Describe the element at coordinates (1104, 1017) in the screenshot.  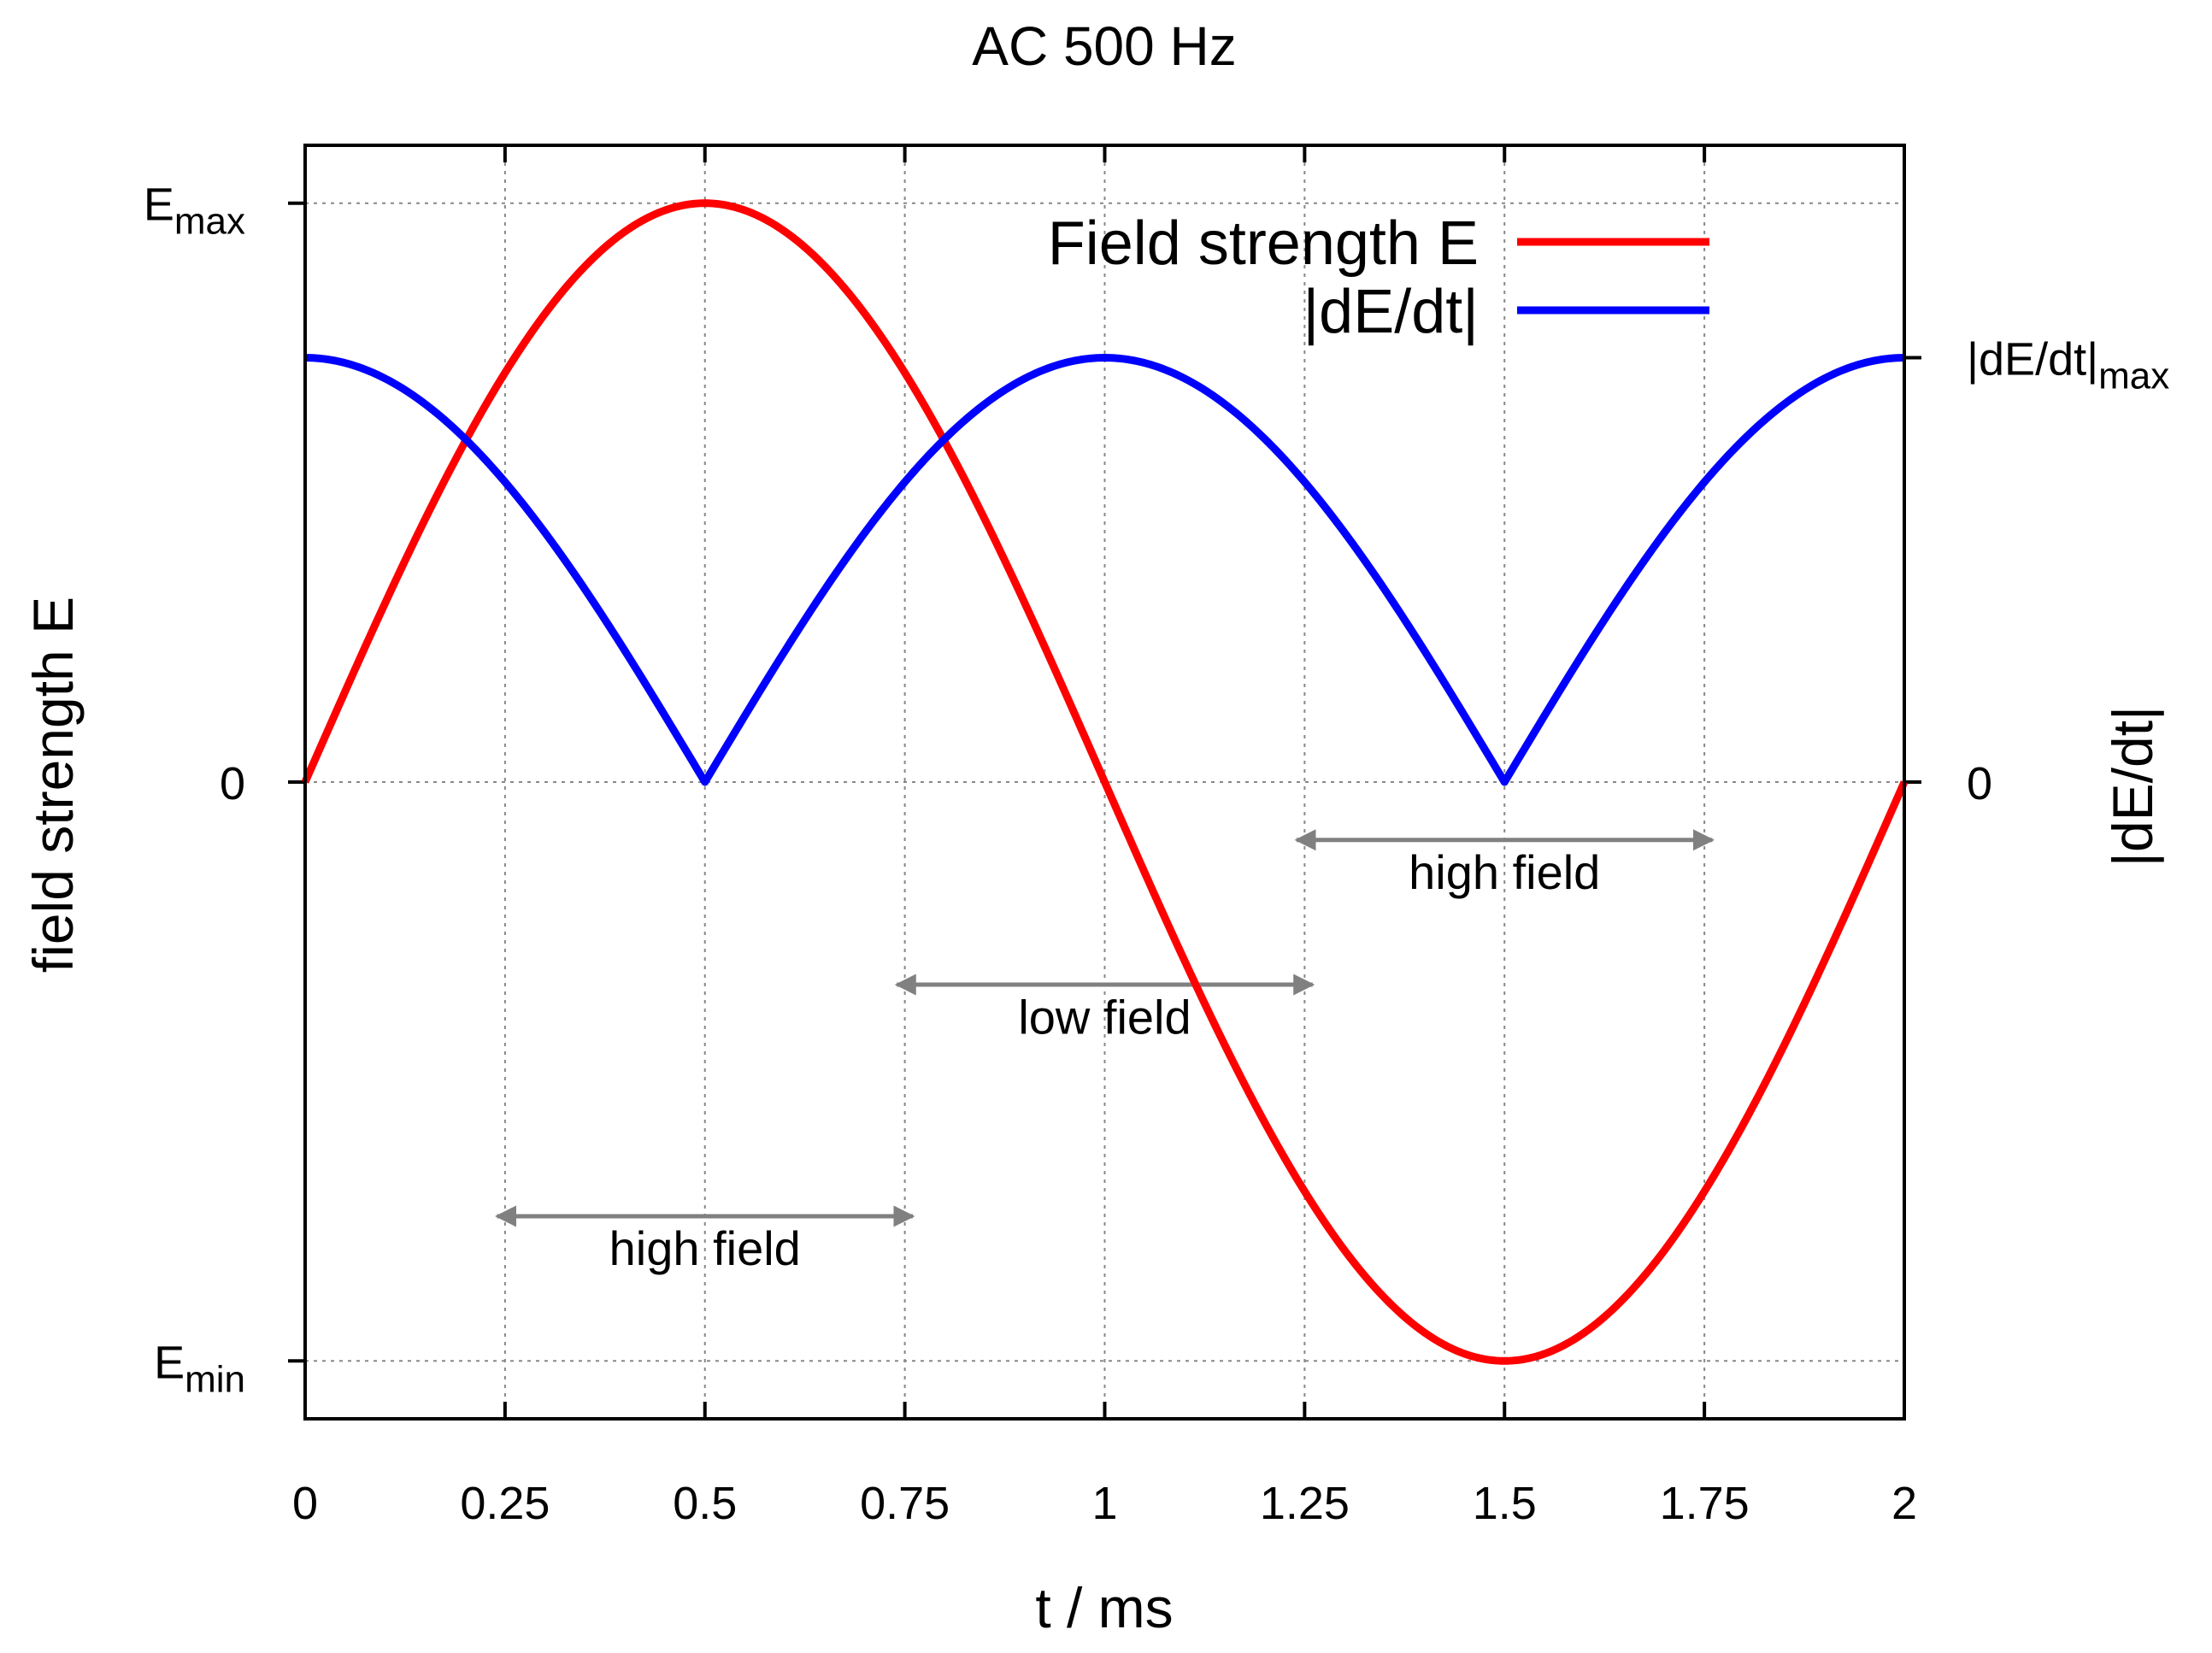
I see `annotation-label: low field` at that location.